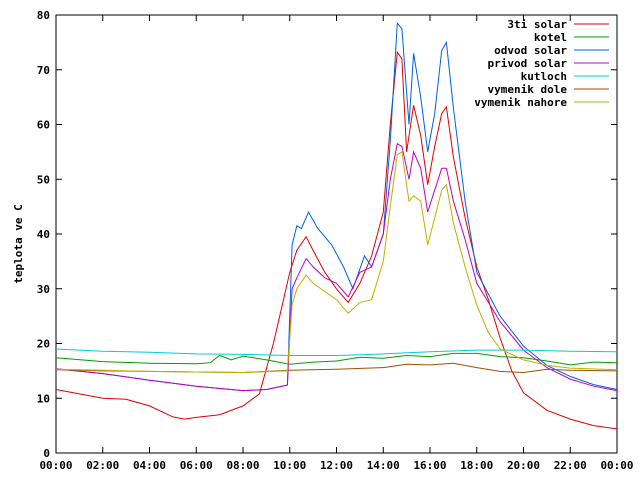  What do you see at coordinates (550, 37) in the screenshot?
I see `legend-label: kotel` at bounding box center [550, 37].